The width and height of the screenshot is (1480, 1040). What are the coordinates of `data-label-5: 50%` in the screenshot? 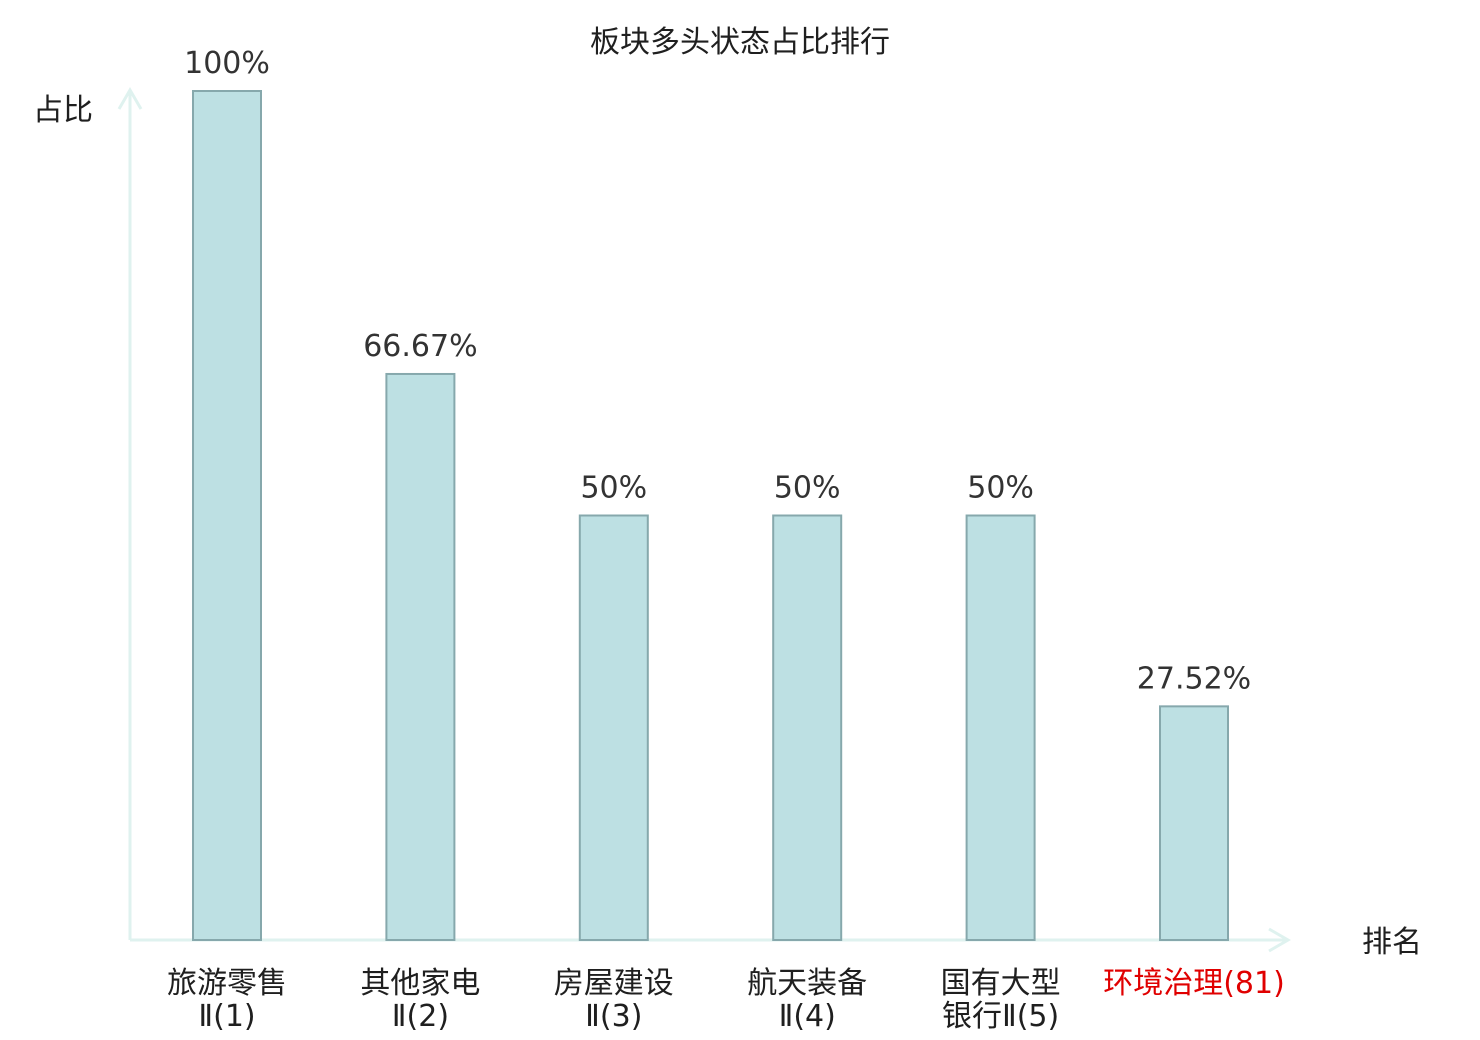 It's located at (1000, 488).